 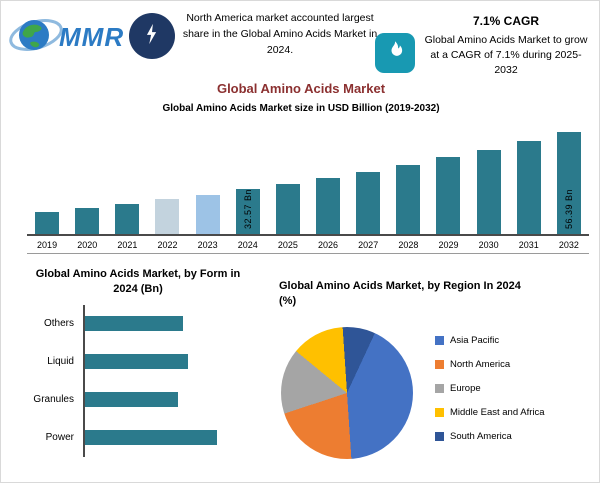 I want to click on bar-2026, so click(x=328, y=206).